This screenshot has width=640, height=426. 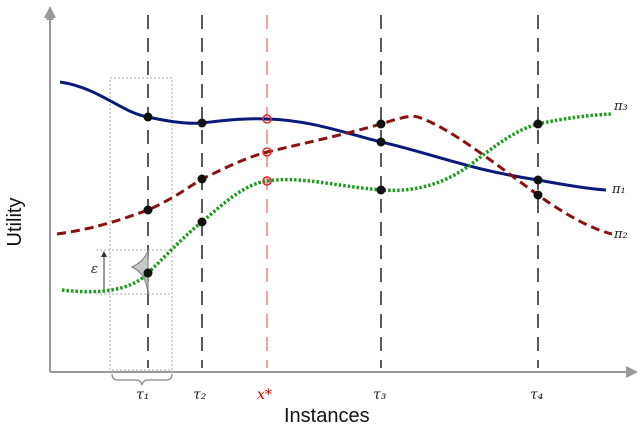 What do you see at coordinates (148, 117) in the screenshot?
I see `marker-pi1-tau1` at bounding box center [148, 117].